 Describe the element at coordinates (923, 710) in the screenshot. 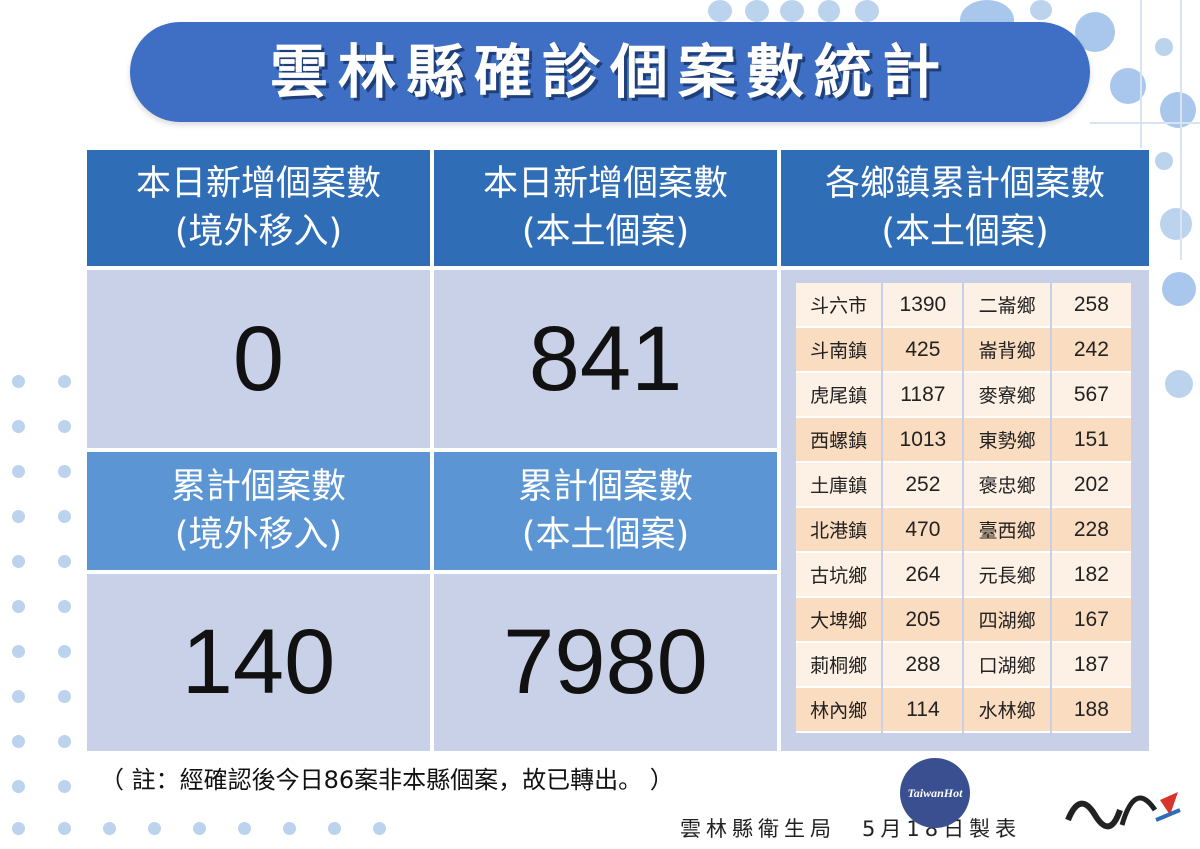

I see `town-count: 114` at that location.